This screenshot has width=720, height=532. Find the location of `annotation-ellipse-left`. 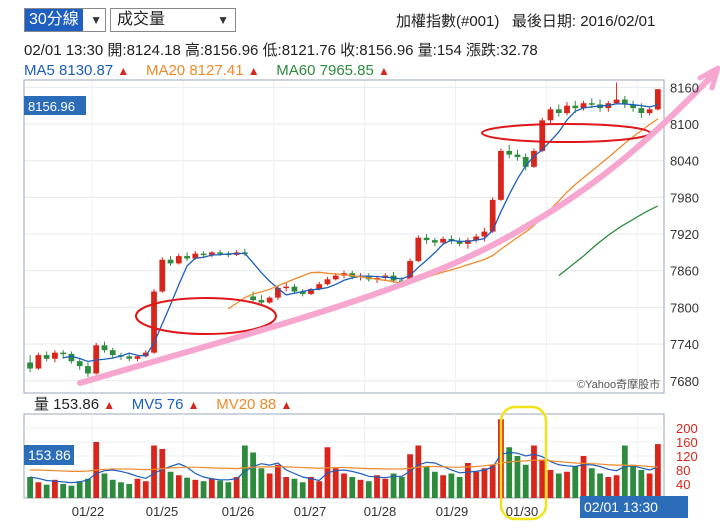

annotation-ellipse-left is located at coordinates (206, 316).